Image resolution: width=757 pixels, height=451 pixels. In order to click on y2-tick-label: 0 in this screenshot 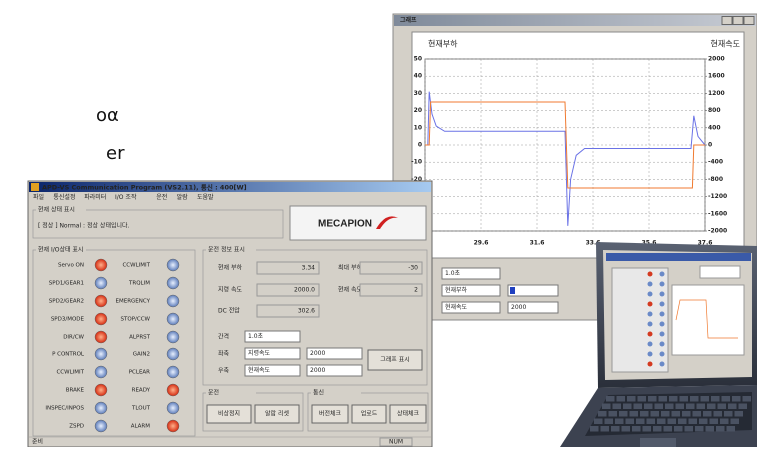, I will do `click(710, 145)`.